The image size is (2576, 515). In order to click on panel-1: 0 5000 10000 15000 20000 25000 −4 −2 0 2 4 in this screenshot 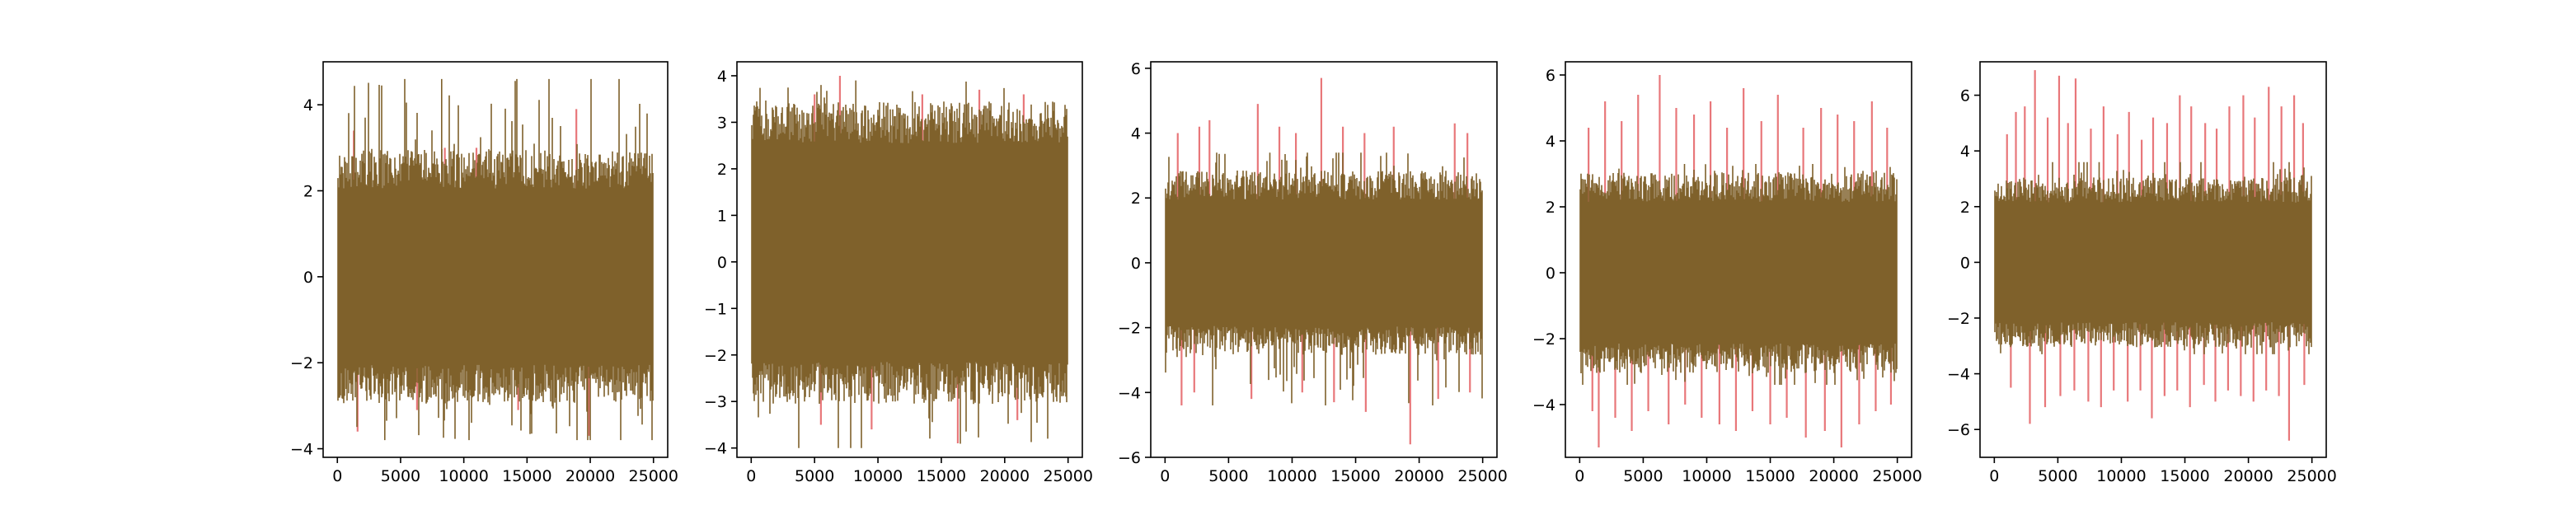, I will do `click(484, 273)`.